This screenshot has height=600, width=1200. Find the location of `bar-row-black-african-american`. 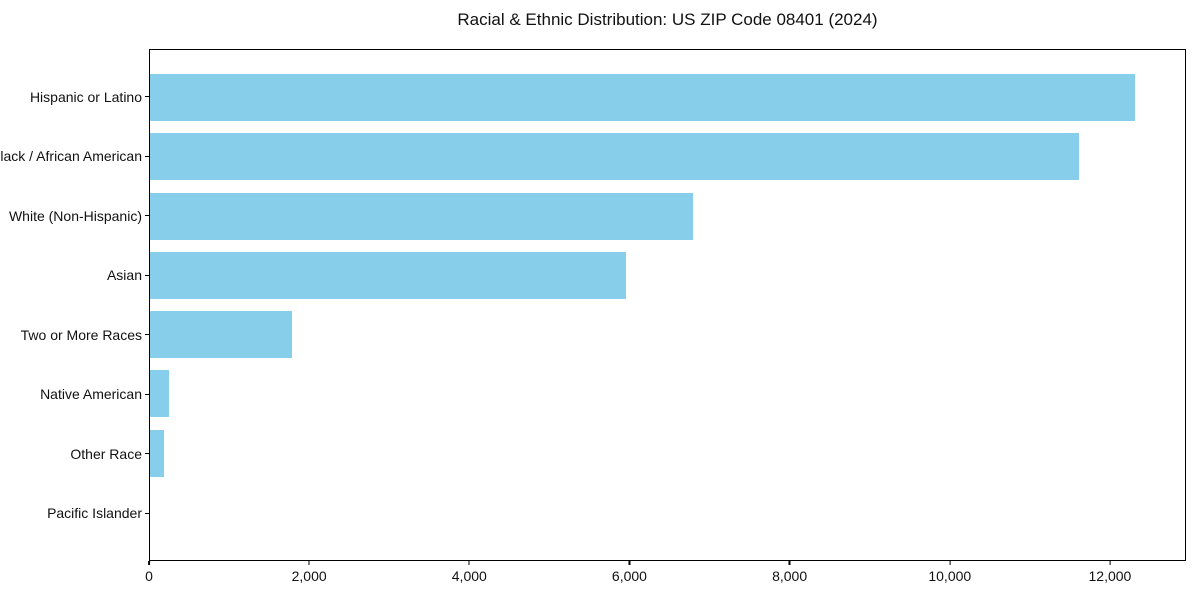

bar-row-black-african-american is located at coordinates (667, 156).